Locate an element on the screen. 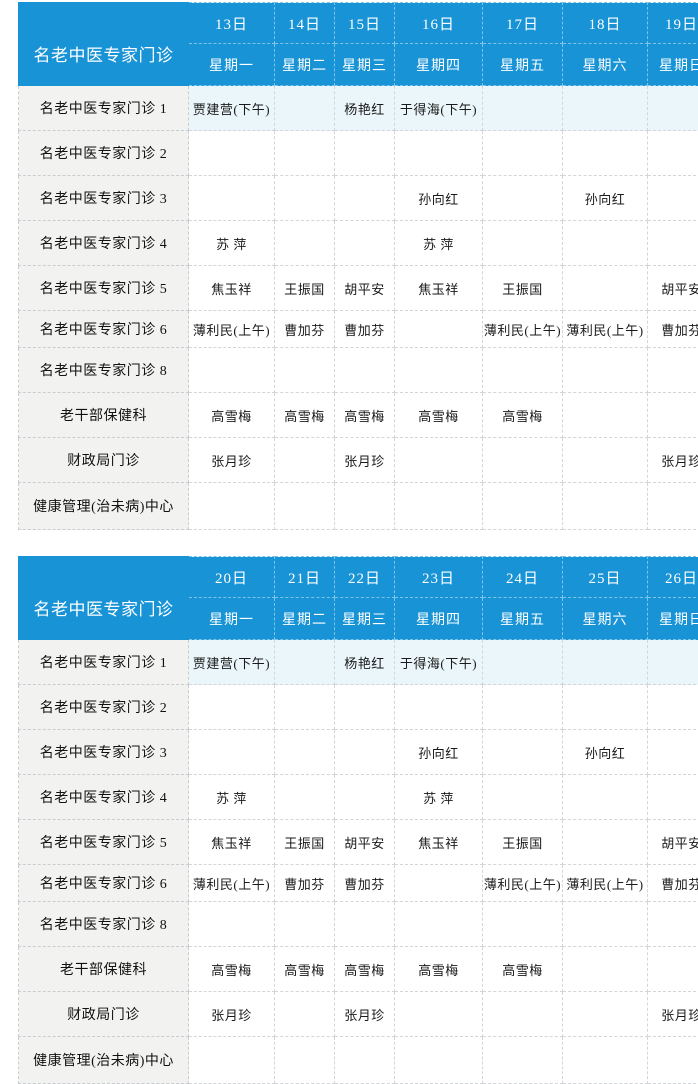  schedule-cell: 杨艳红 is located at coordinates (365, 108).